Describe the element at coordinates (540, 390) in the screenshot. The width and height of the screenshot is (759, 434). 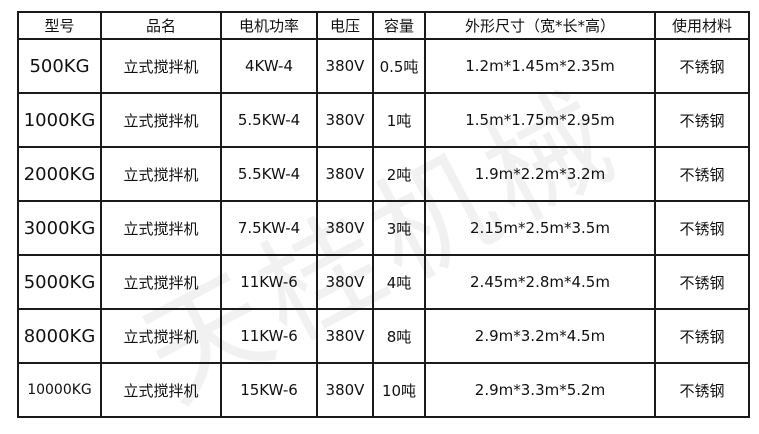
I see `cell-dimensions: 2.9m*3.3m*5.2m` at that location.